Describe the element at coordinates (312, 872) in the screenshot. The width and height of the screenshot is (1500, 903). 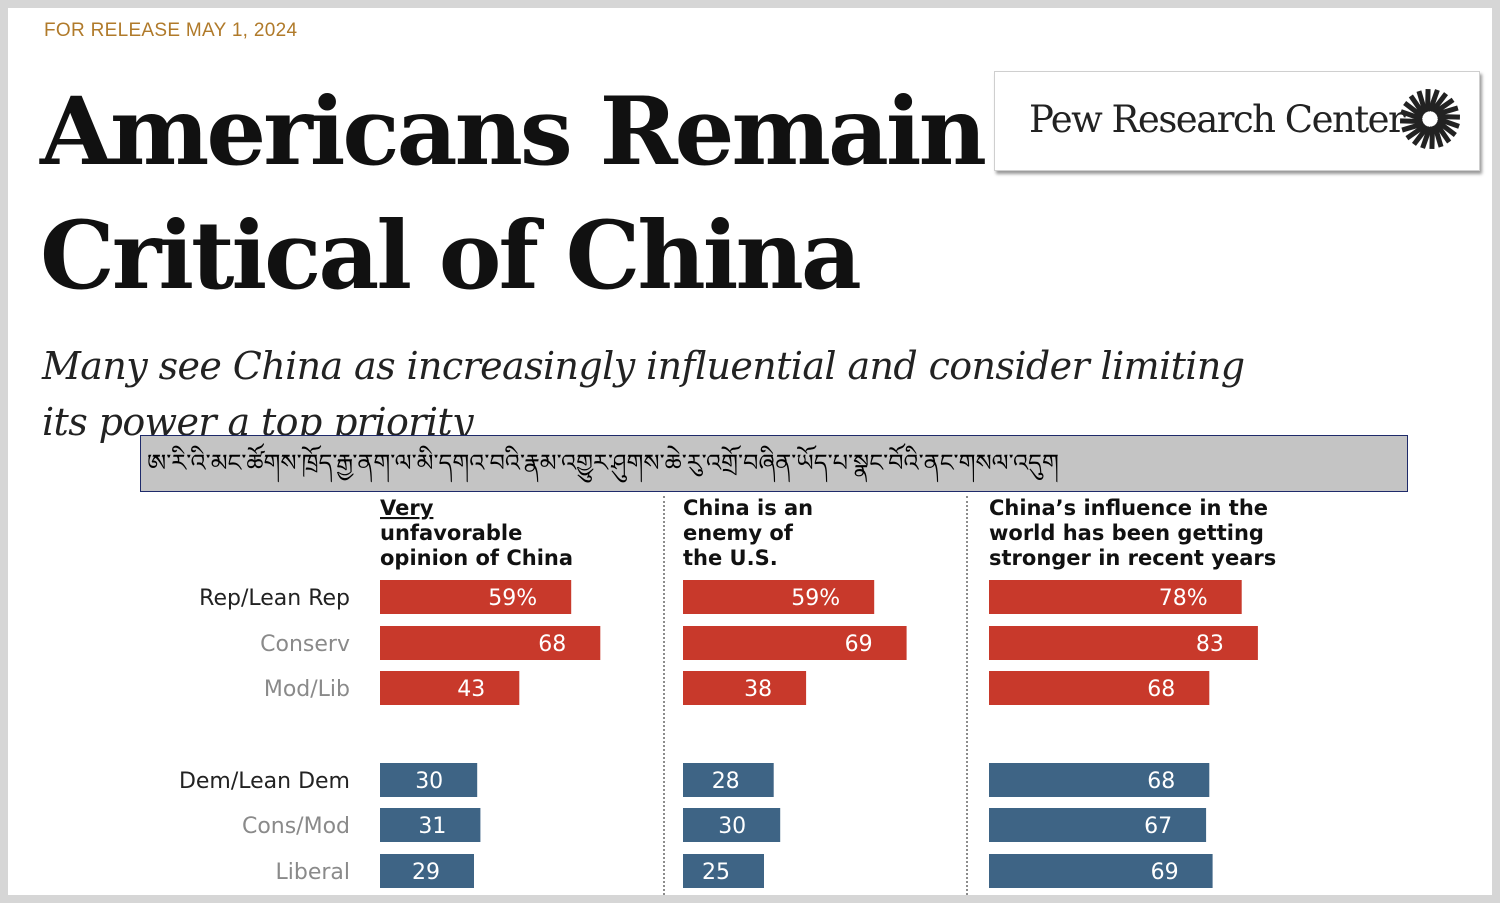
I see `row-label: Liberal` at that location.